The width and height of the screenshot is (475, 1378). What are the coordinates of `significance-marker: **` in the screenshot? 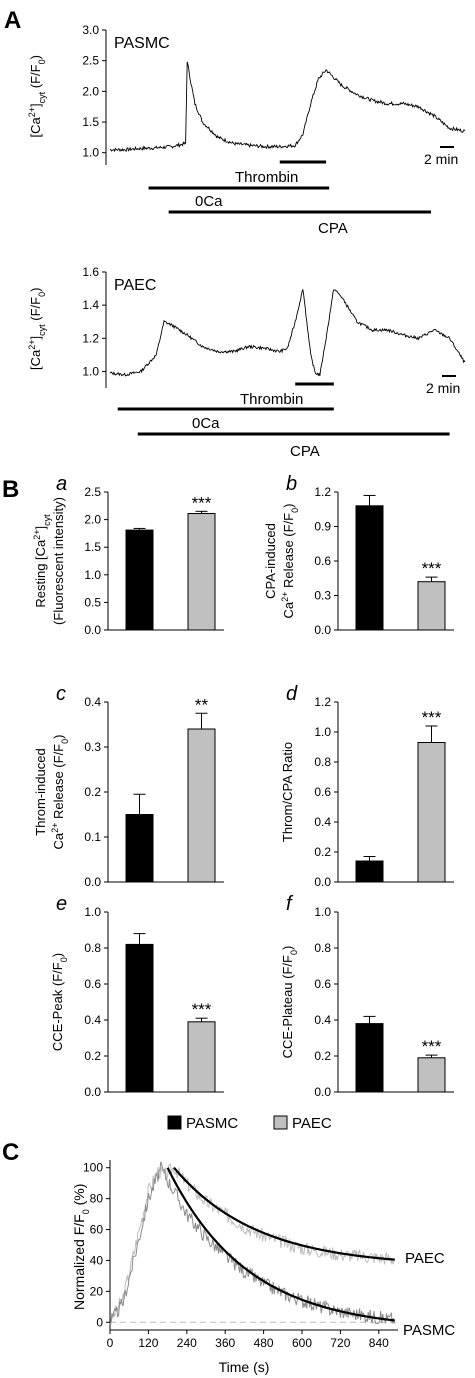 It's located at (202, 704).